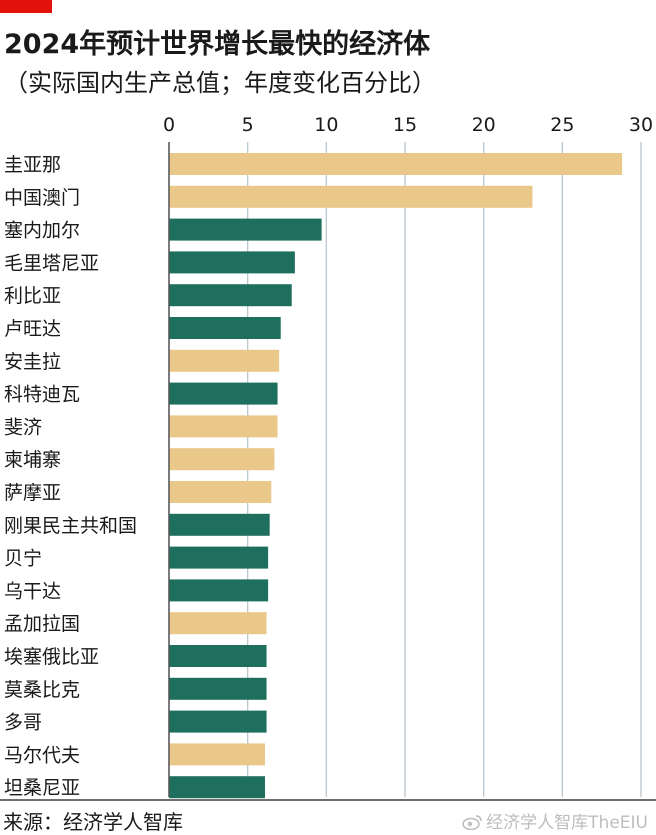 The height and width of the screenshot is (835, 656). Describe the element at coordinates (42, 395) in the screenshot. I see `category-label: 科特迪瓦` at that location.